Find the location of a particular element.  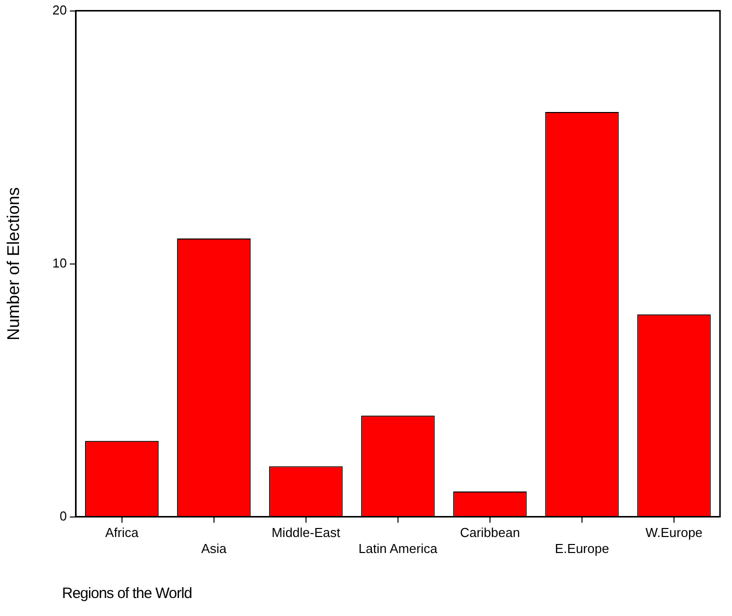

x-tick-label: Africa is located at coordinates (122, 532).